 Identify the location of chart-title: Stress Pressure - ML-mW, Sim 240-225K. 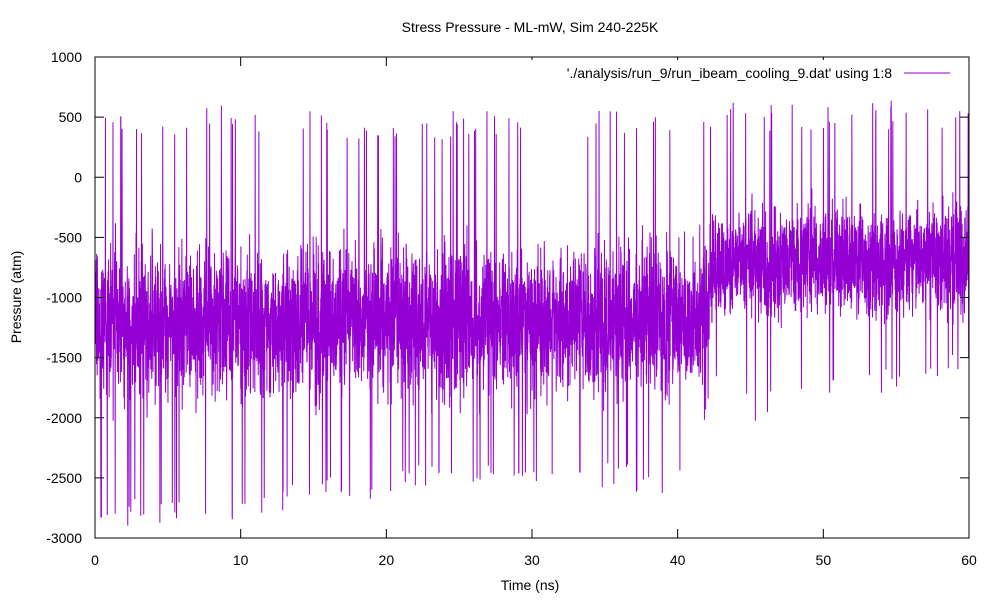
(530, 27).